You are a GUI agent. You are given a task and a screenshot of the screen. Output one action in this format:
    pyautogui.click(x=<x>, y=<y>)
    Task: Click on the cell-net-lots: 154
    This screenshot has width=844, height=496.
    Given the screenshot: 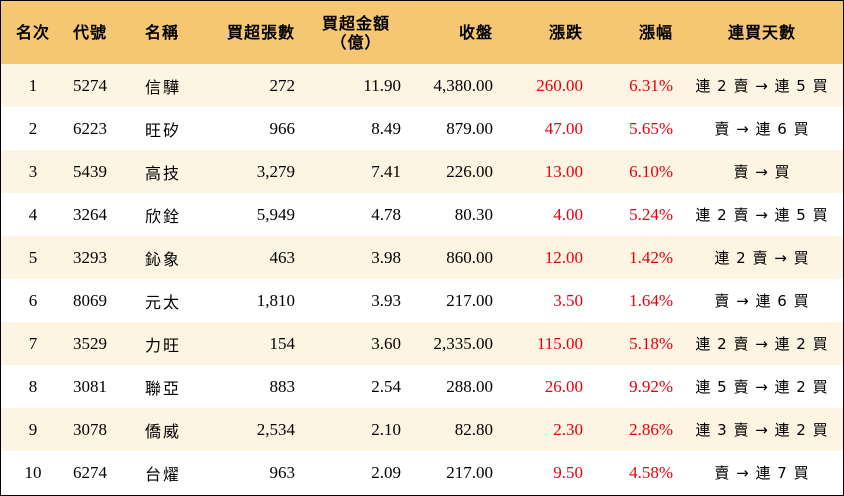 What is the action you would take?
    pyautogui.click(x=282, y=343)
    